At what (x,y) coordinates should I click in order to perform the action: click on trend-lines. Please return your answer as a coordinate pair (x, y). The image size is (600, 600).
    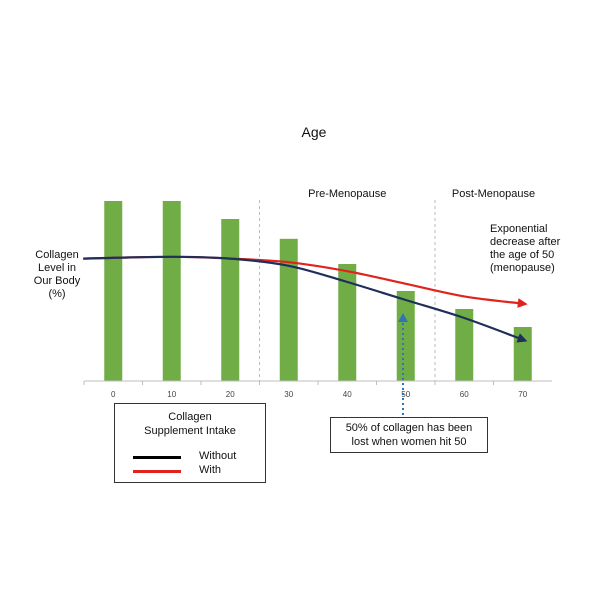
    Looking at the image, I should click on (305, 299).